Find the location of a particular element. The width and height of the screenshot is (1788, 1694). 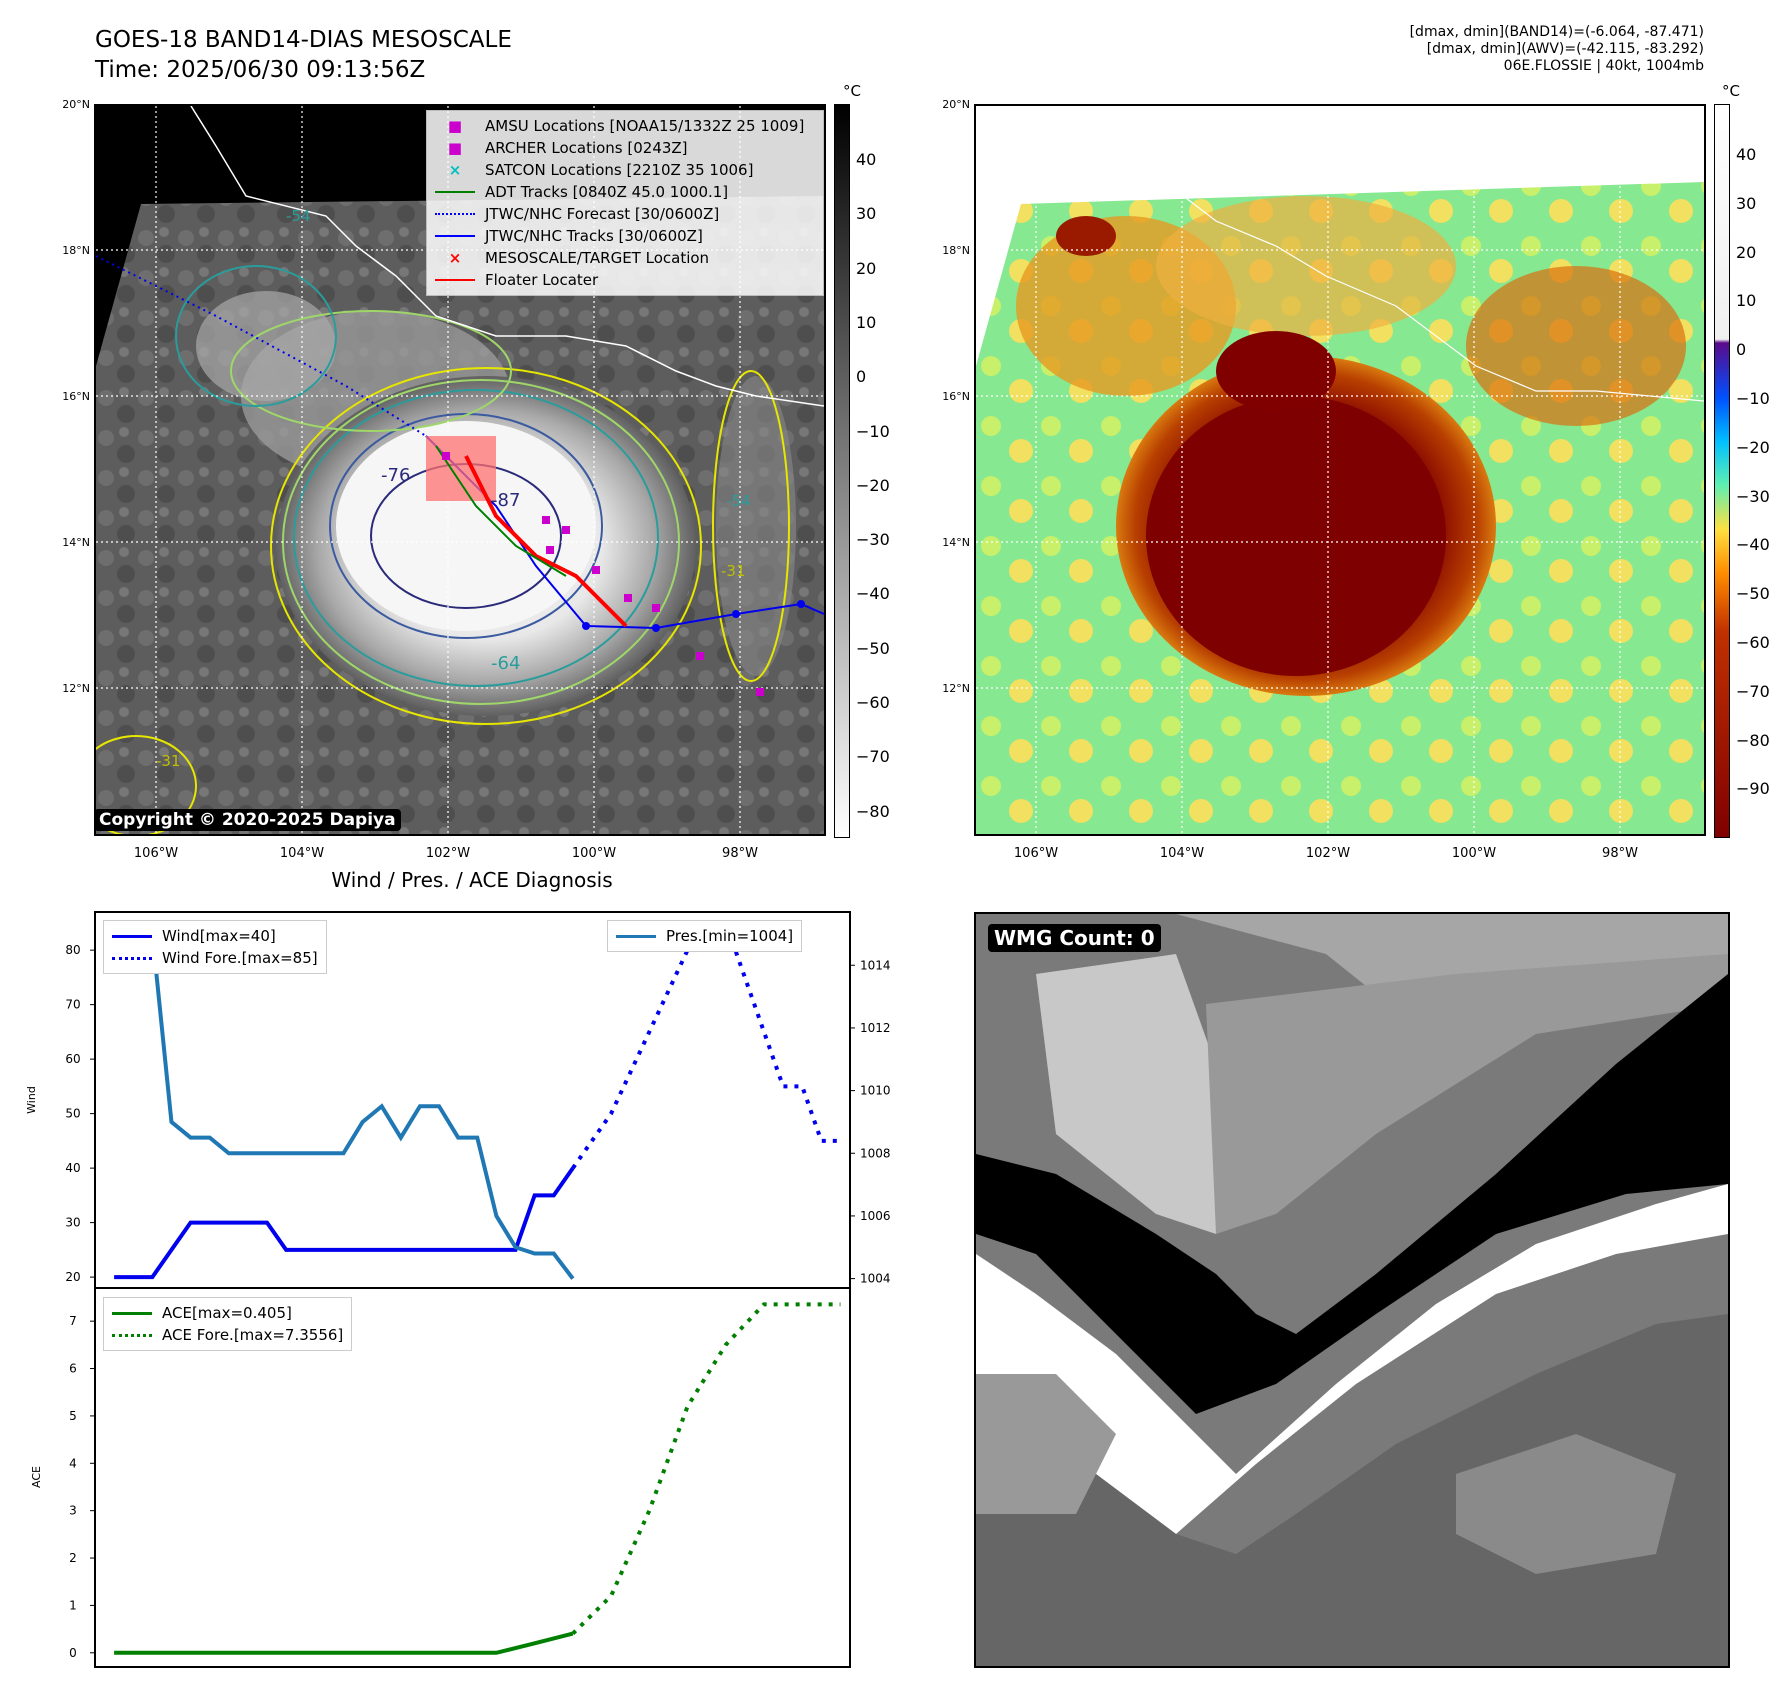

ir-lat-labels: 20°N 18°N 16°N 14°N 12°N is located at coordinates (65, 467).